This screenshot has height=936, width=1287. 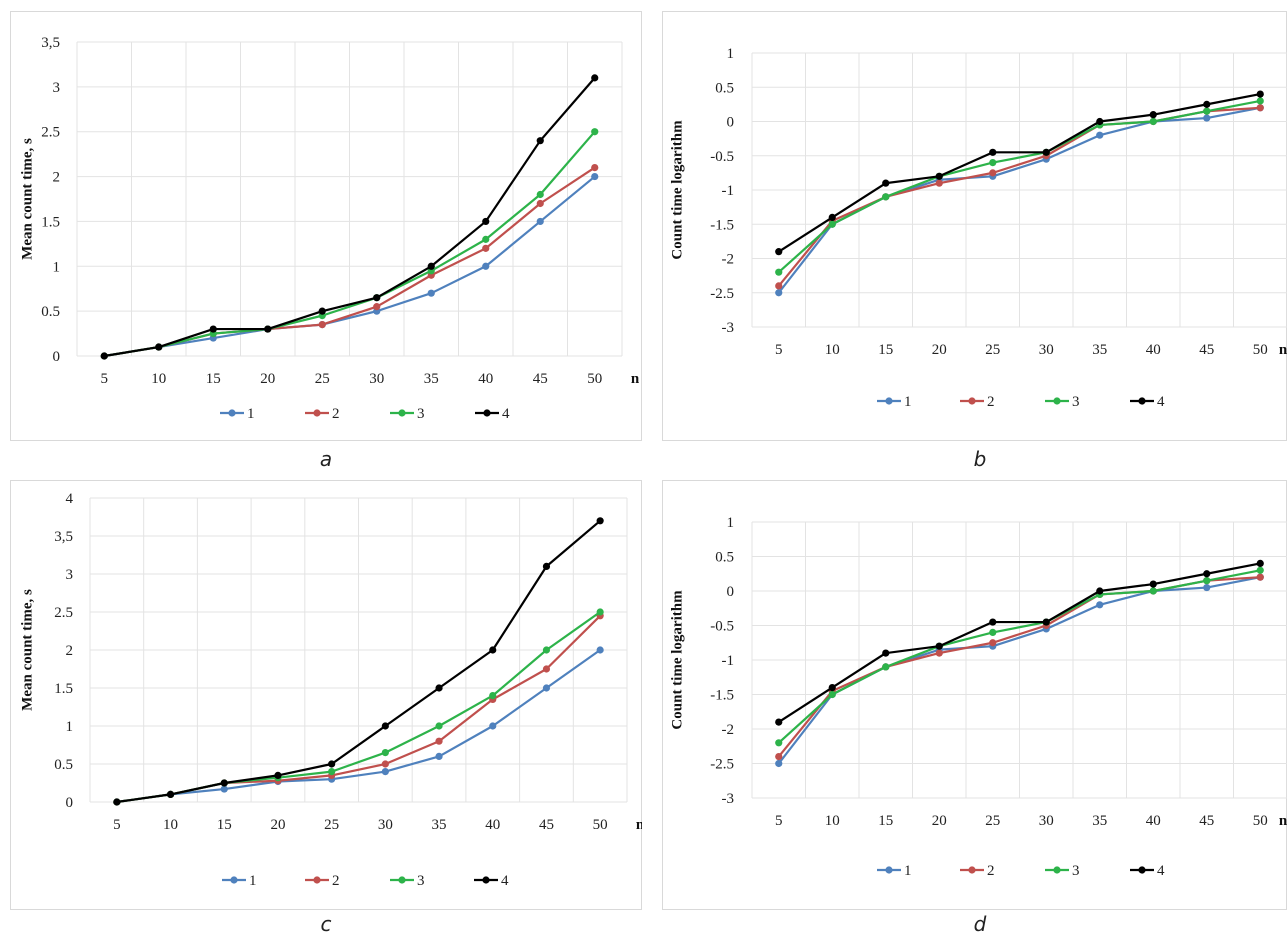 What do you see at coordinates (677, 660) in the screenshot?
I see `y-axis-label: Count time logarithm` at bounding box center [677, 660].